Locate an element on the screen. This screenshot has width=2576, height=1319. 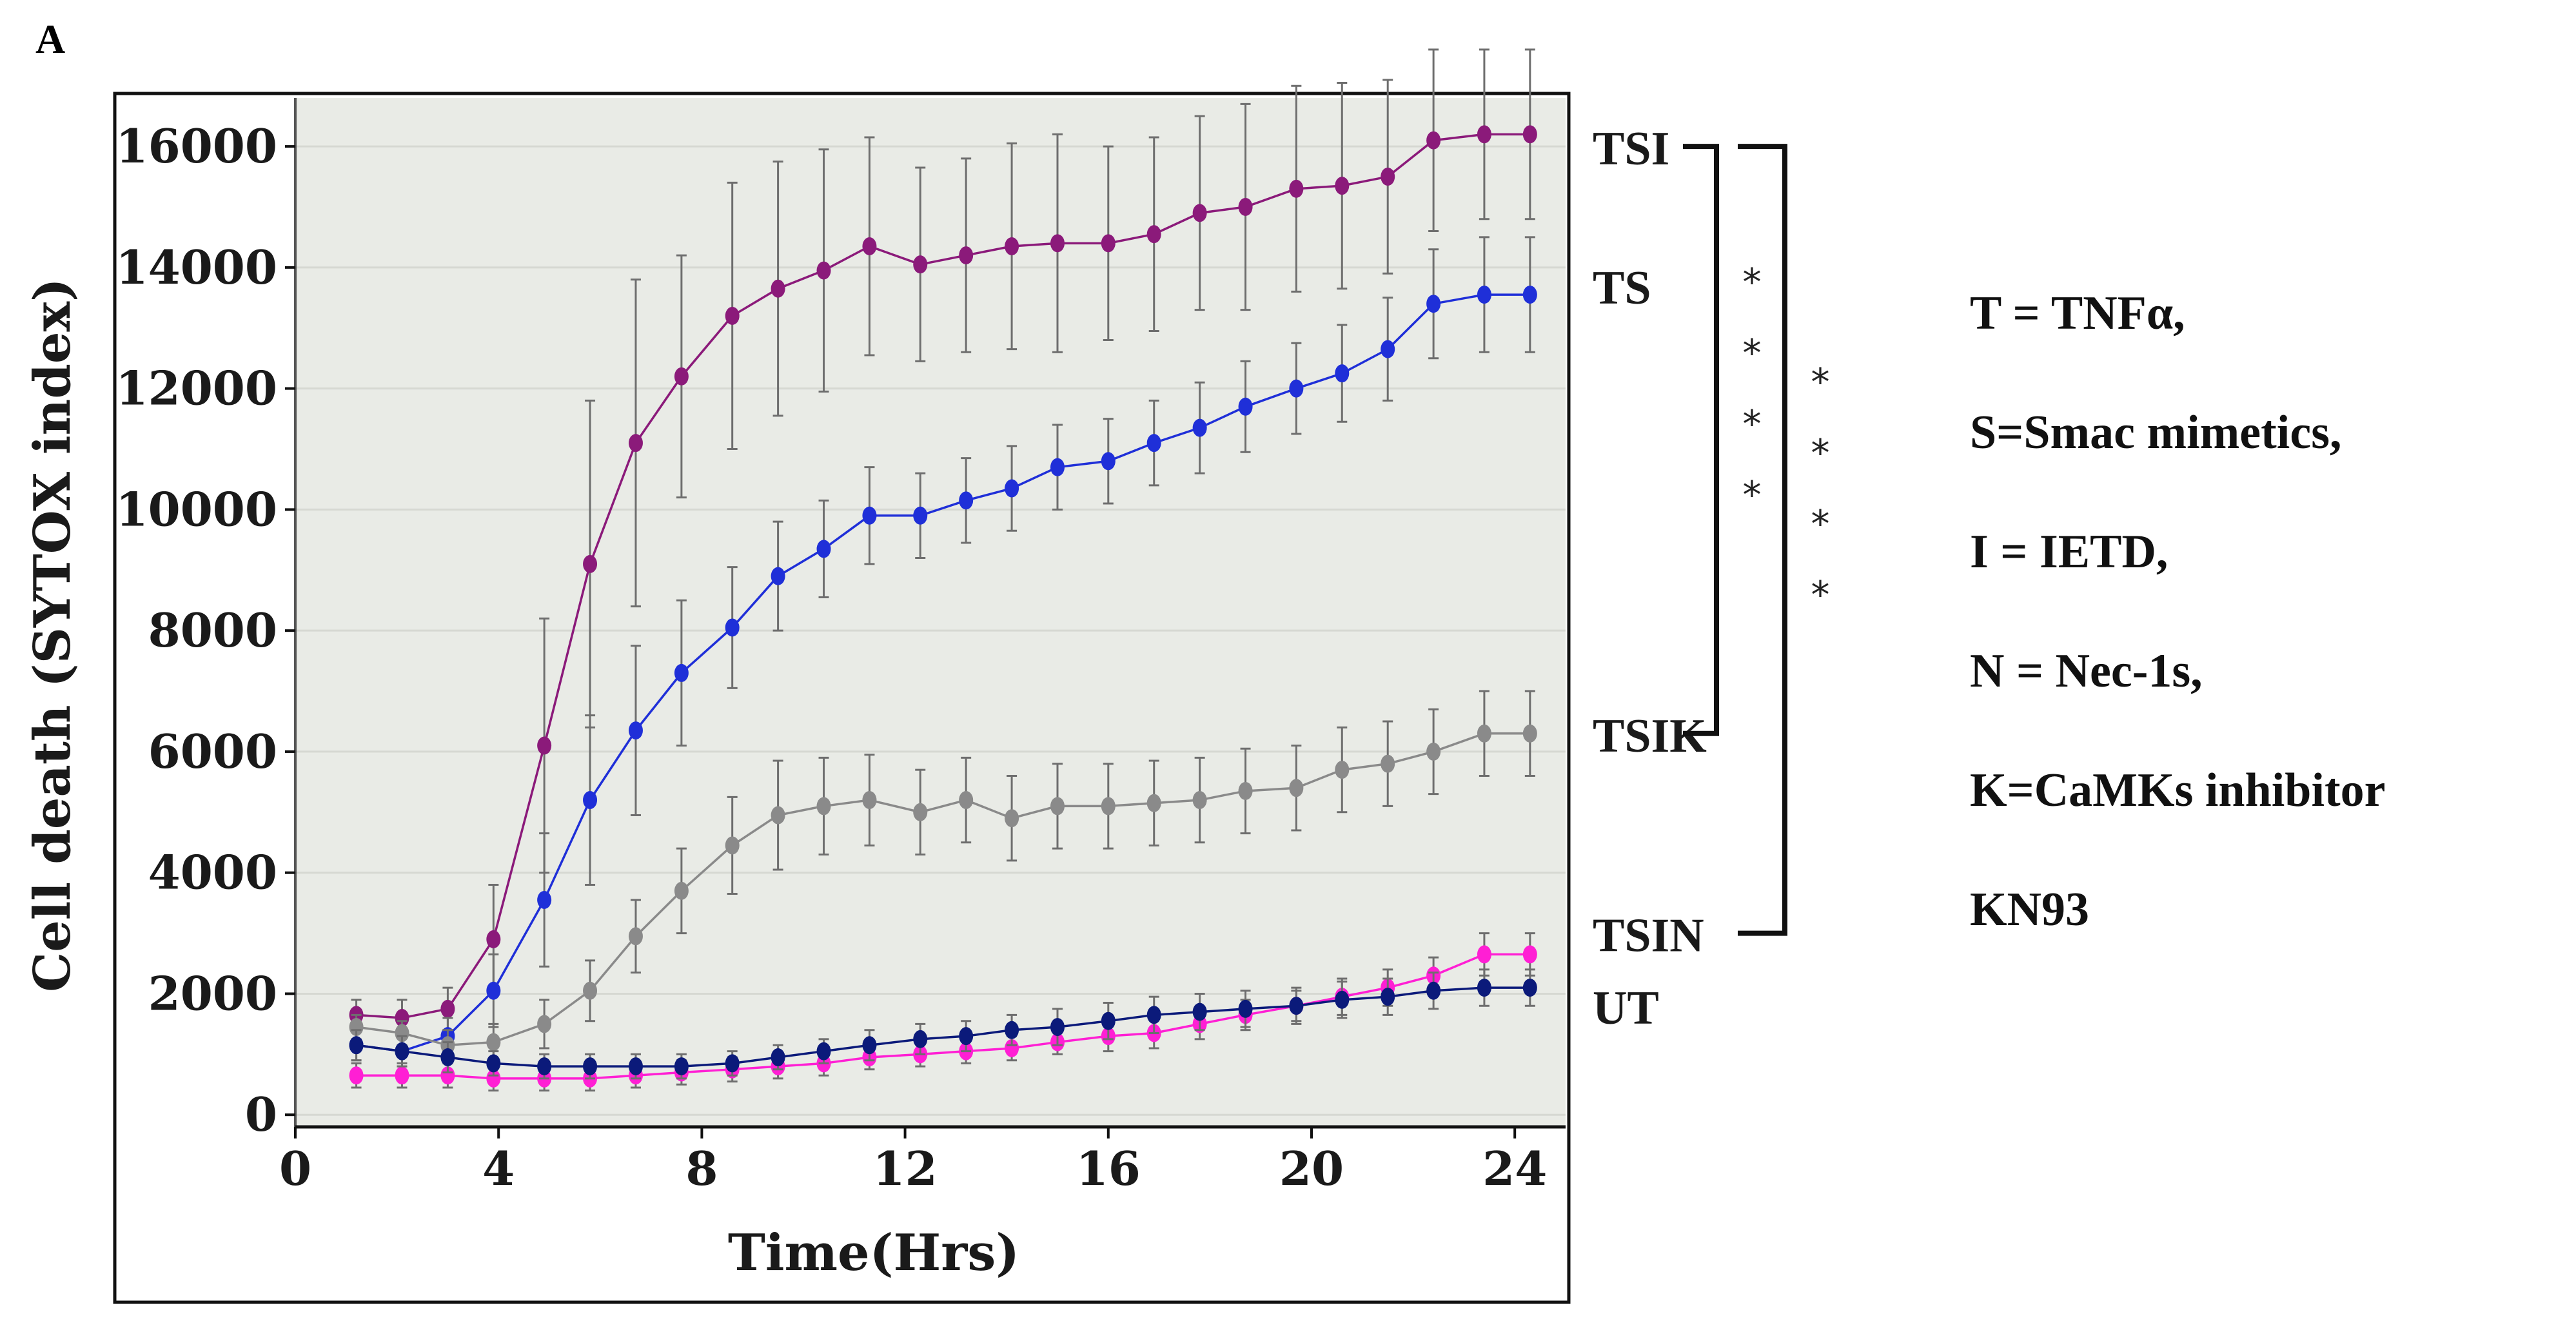
series-line-TSIN is located at coordinates (943, 1016).